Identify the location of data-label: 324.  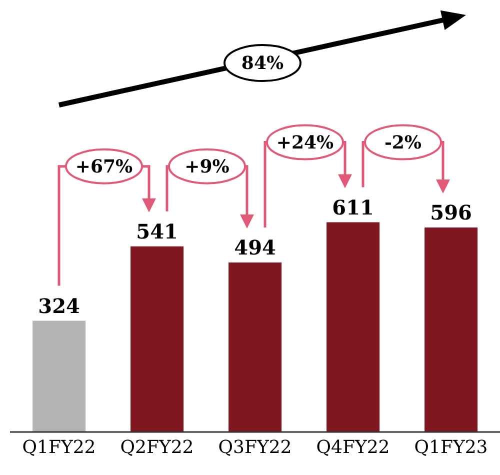
(59, 306).